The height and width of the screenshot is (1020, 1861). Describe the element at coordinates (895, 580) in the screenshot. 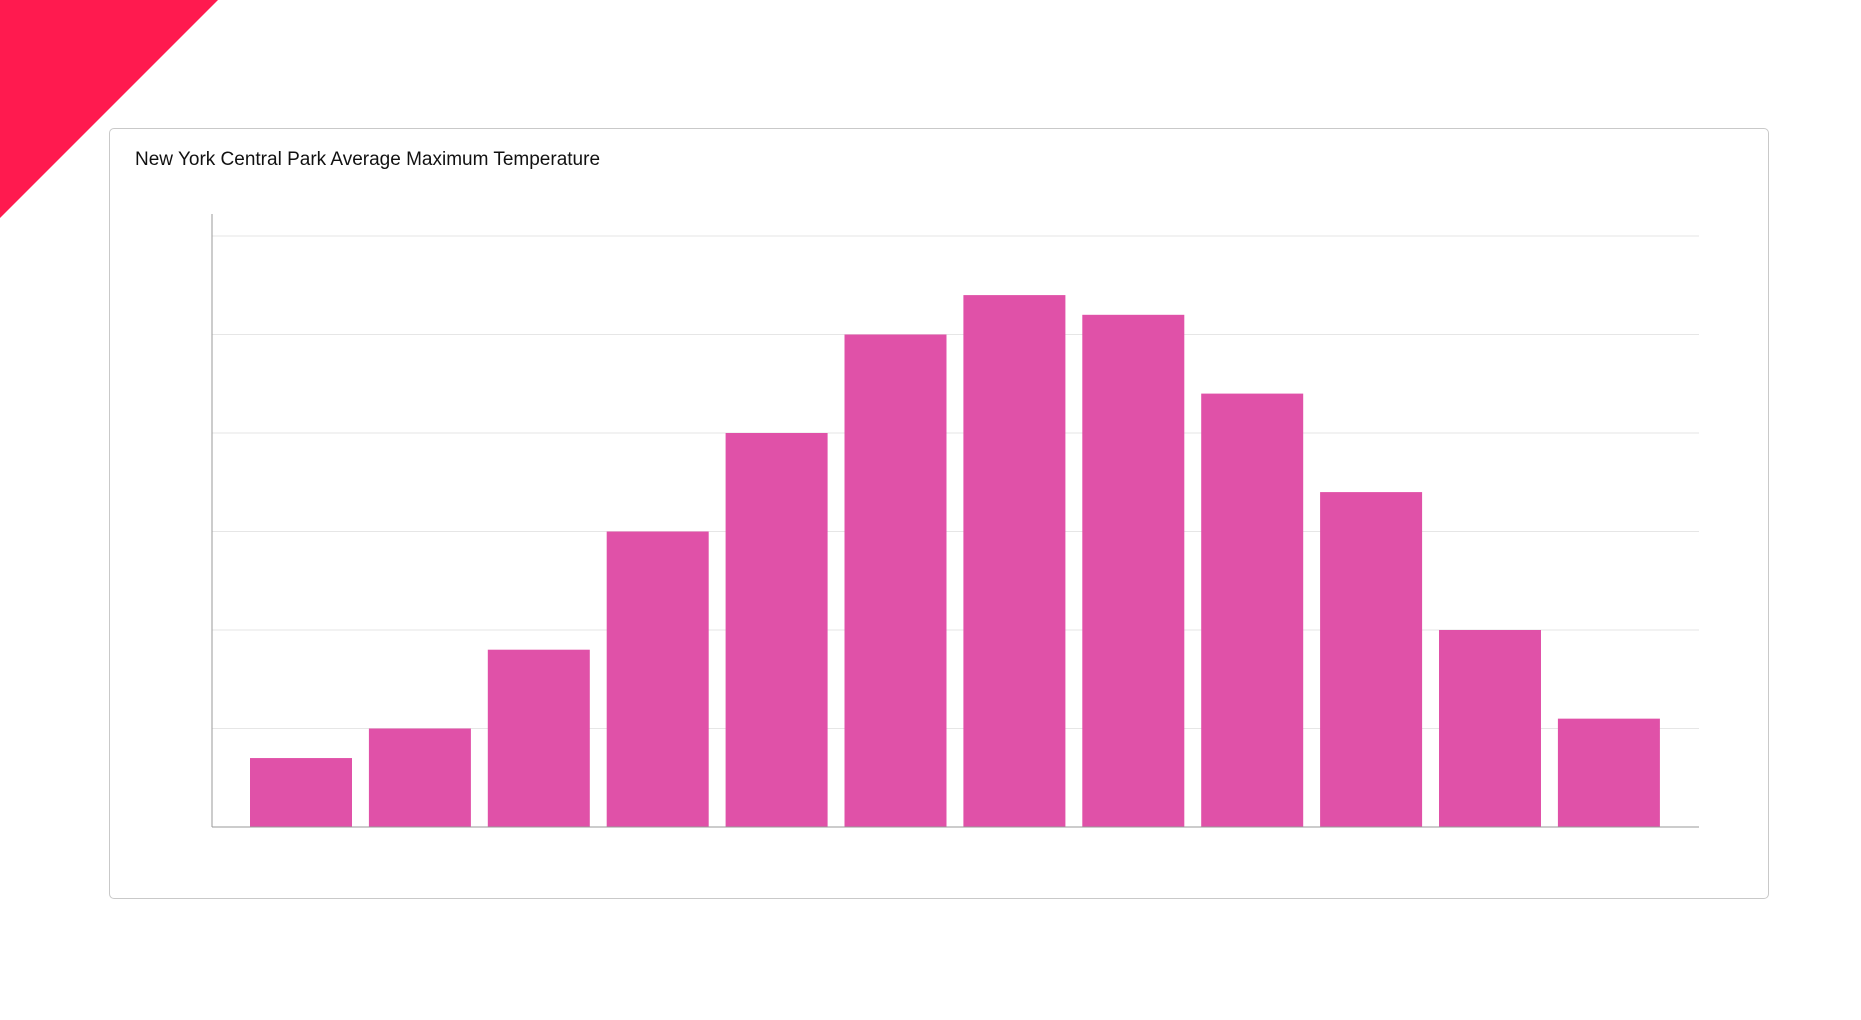

I see `bar-jun` at that location.